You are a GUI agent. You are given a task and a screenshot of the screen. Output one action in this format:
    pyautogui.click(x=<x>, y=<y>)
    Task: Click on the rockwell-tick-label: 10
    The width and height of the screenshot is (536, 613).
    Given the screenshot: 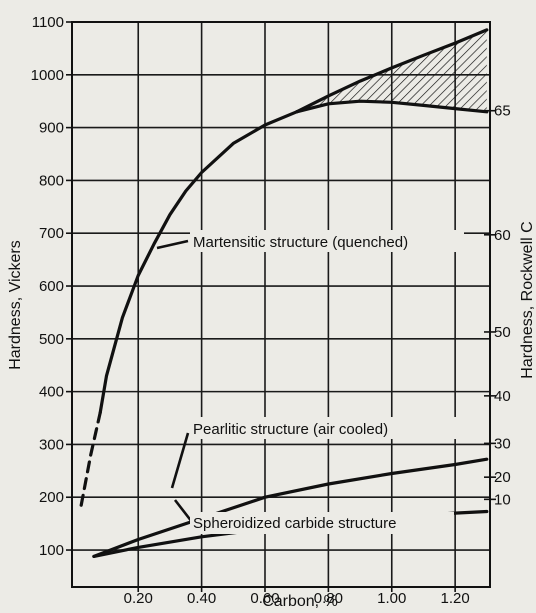 What is the action you would take?
    pyautogui.click(x=502, y=499)
    